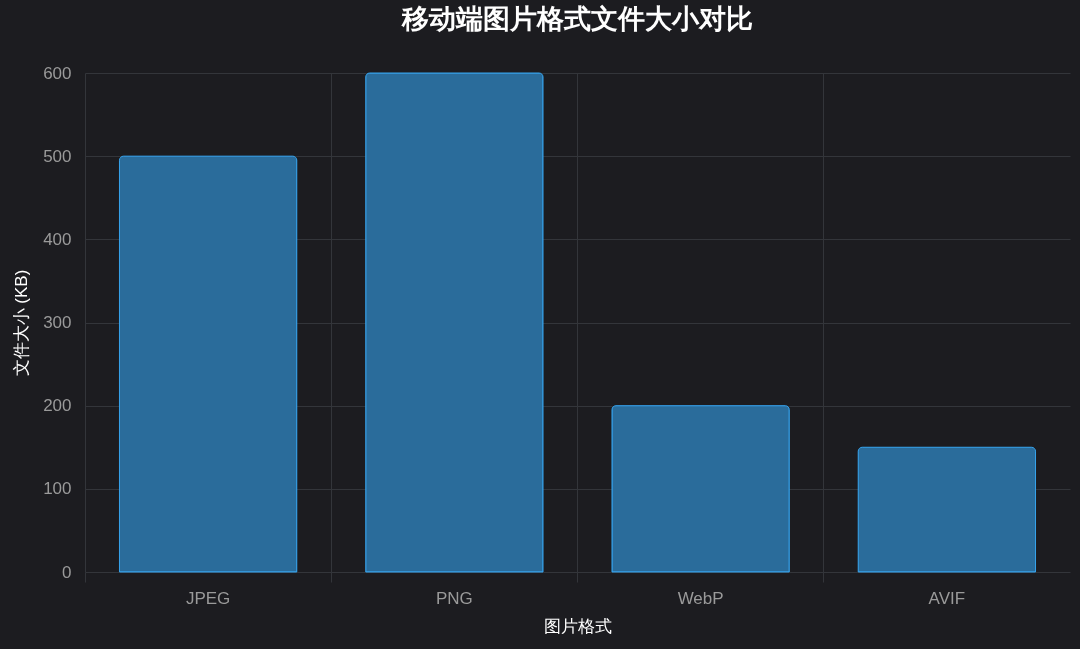  I want to click on y-tick-label: 200, so click(57, 406).